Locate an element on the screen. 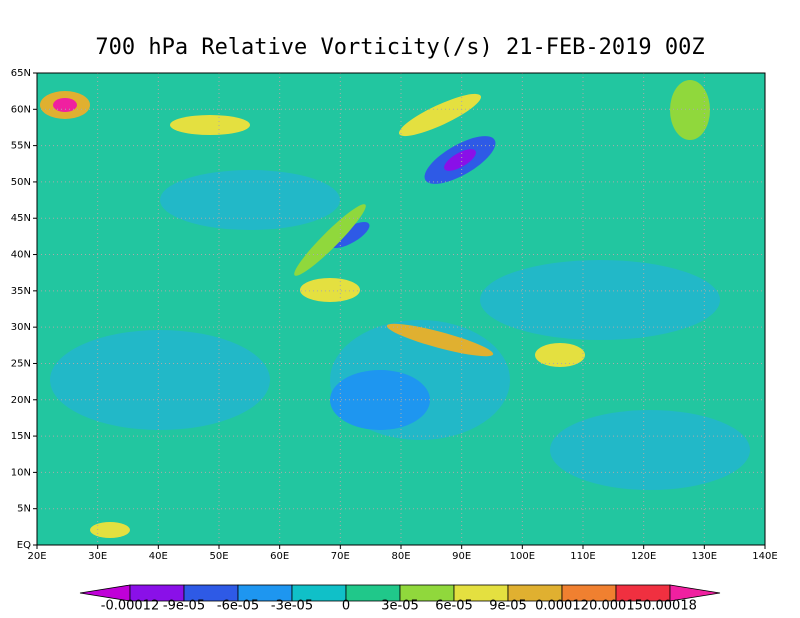 This screenshot has width=800, height=618. lon-label: 40E is located at coordinates (158, 556).